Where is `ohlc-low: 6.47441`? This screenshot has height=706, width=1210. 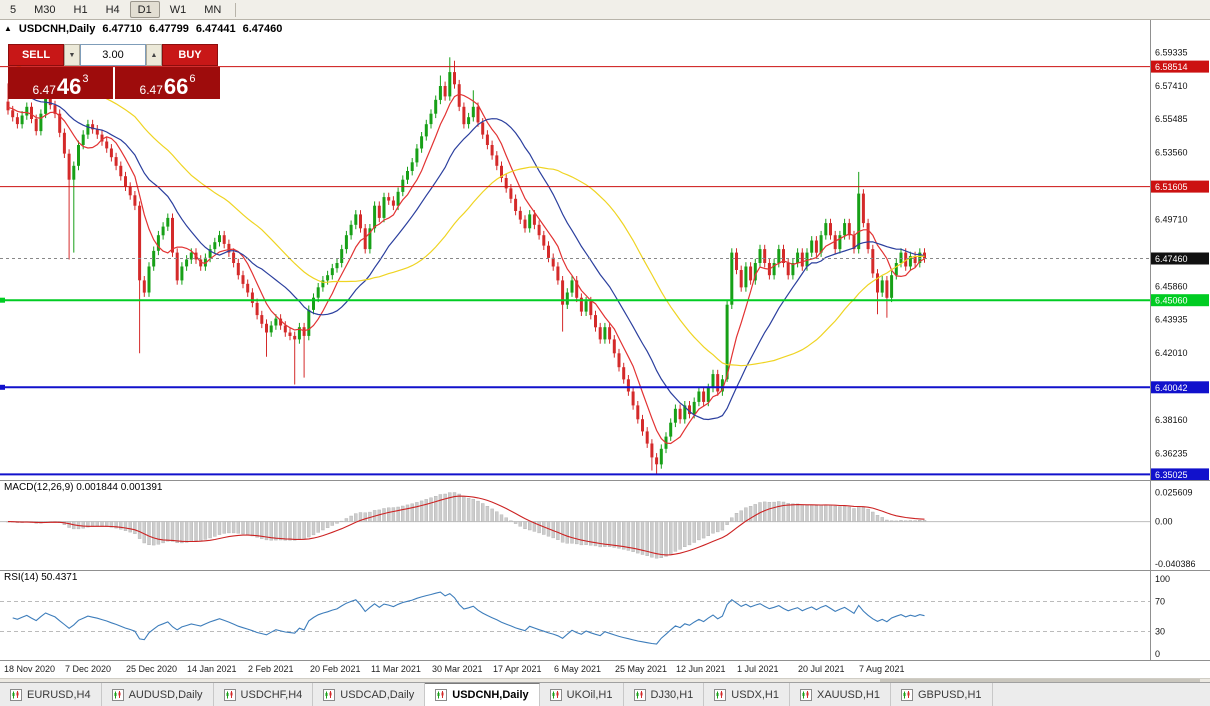 ohlc-low: 6.47441 is located at coordinates (215, 29).